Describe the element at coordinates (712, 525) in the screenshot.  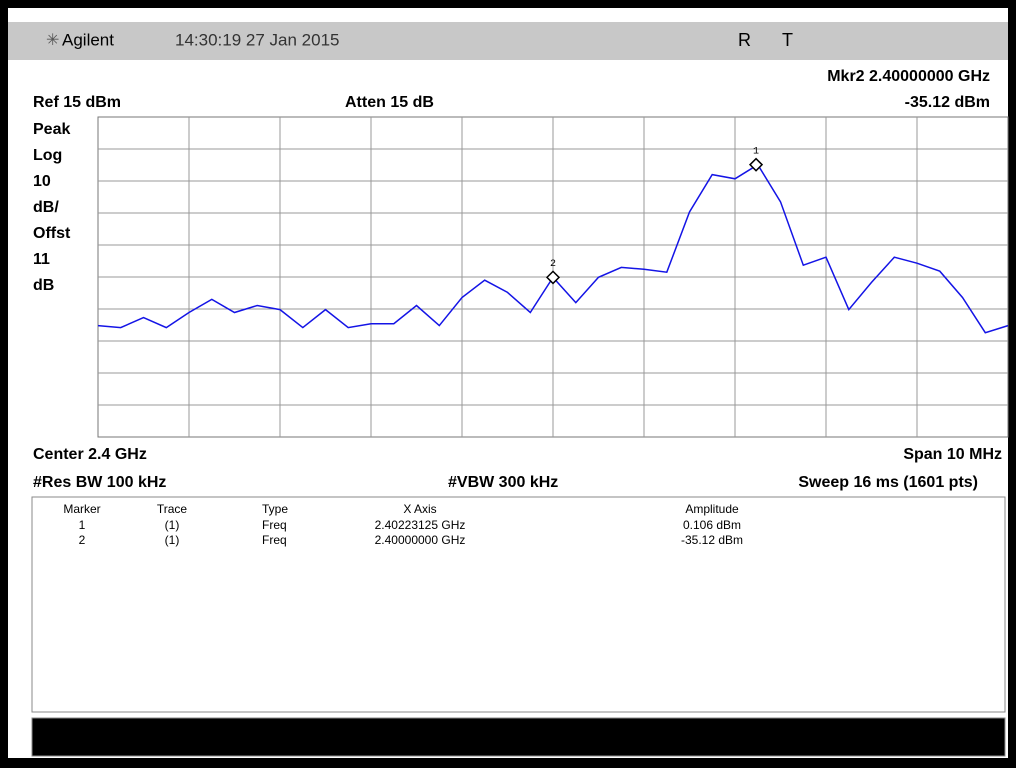
I see `table-cell: 0.106 dBm` at that location.